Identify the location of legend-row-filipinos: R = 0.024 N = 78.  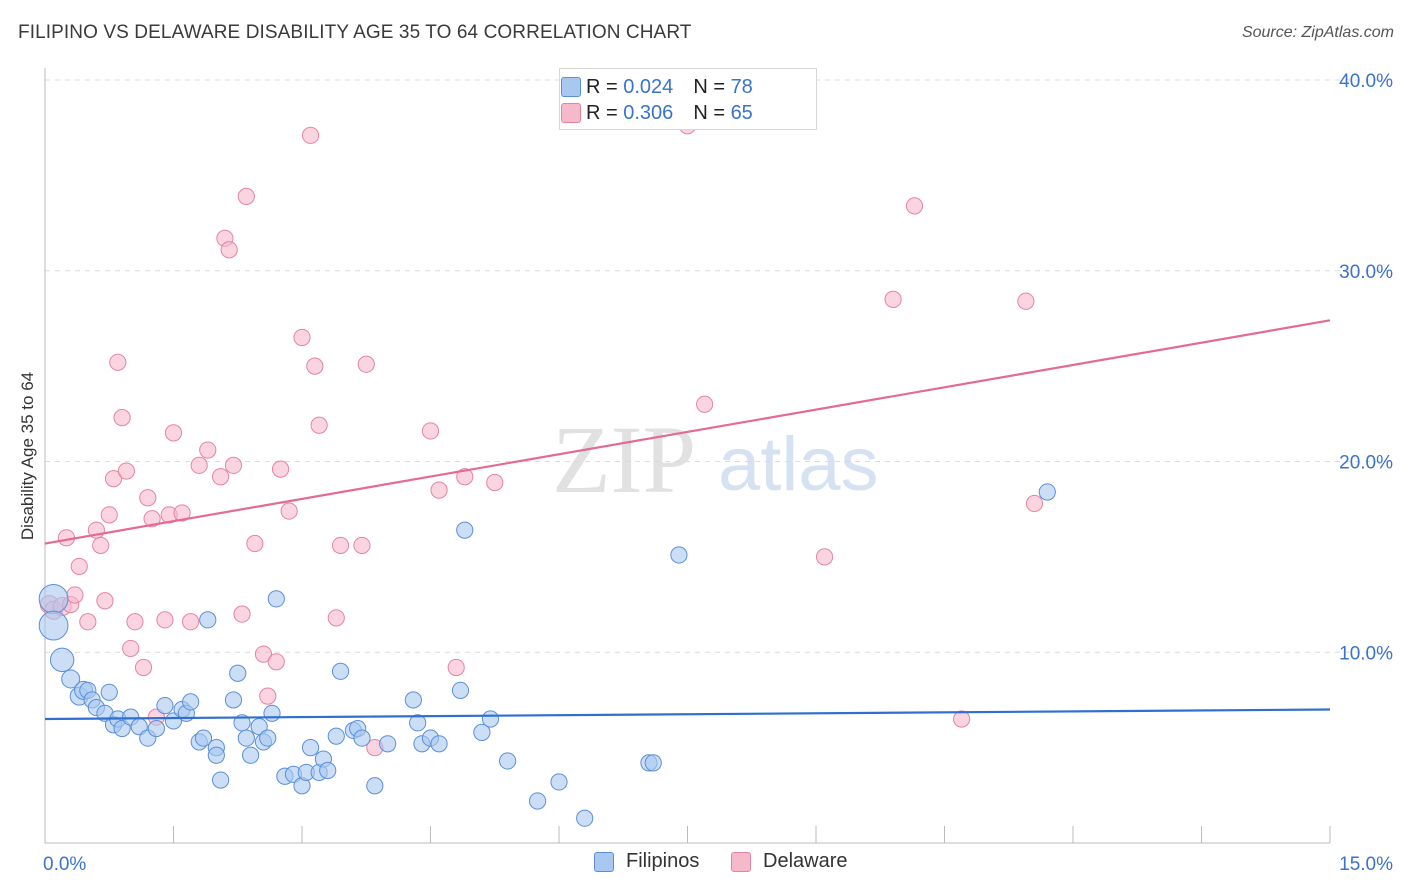
(657, 87).